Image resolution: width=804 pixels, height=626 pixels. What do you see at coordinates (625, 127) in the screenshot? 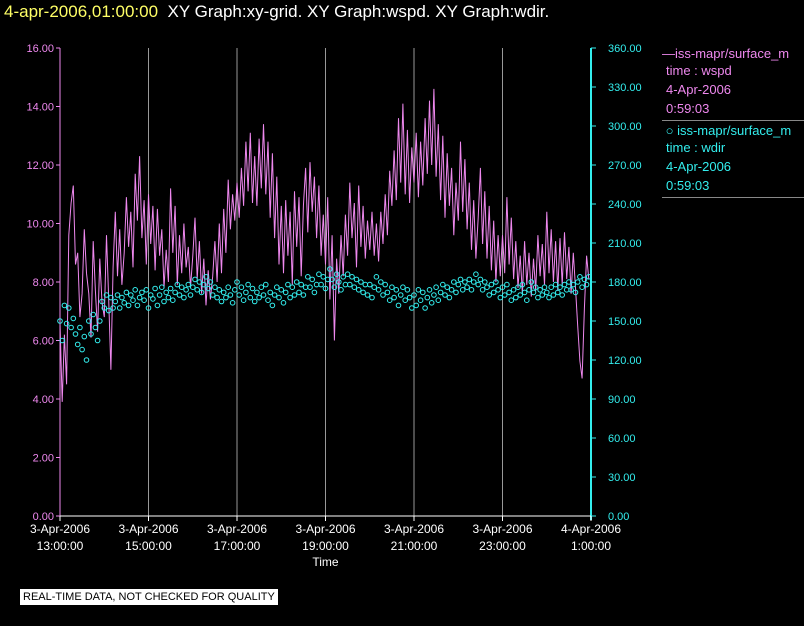
I see `right-axis-tick-label: 300.00` at bounding box center [625, 127].